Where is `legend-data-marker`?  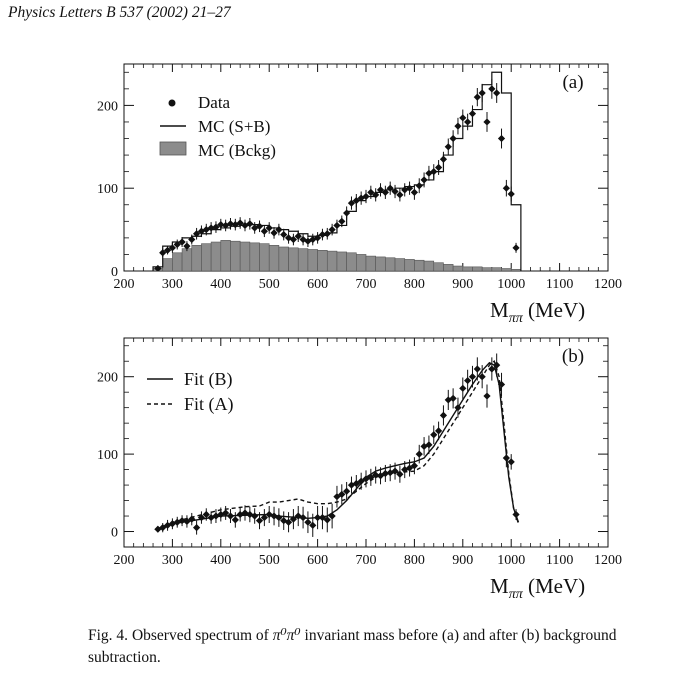 legend-data-marker is located at coordinates (172, 103).